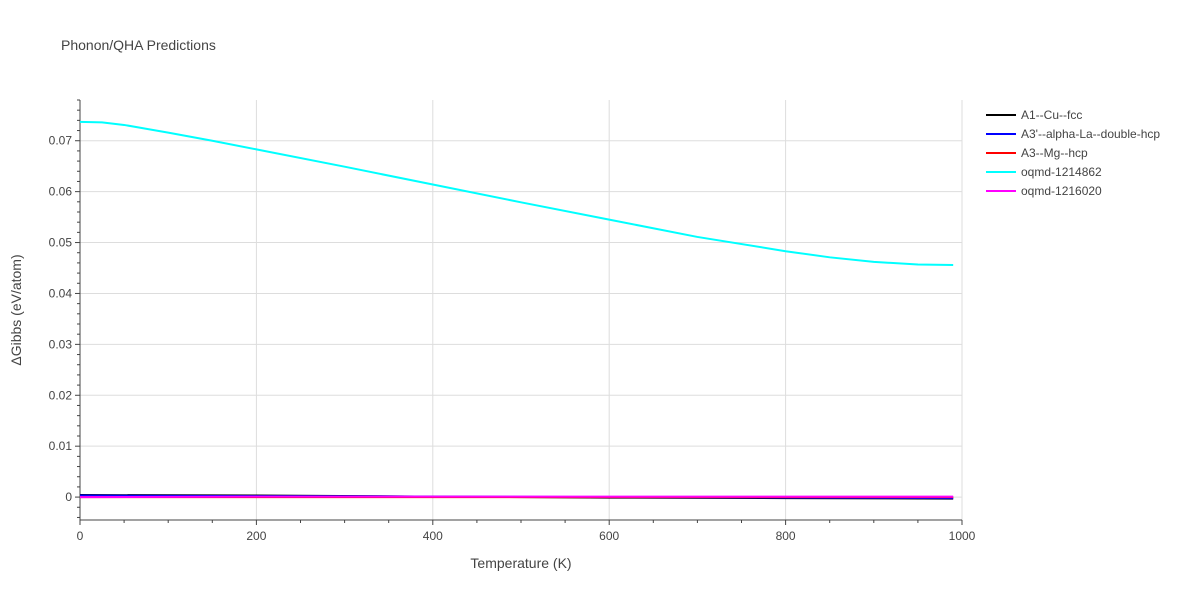 The height and width of the screenshot is (600, 1200). I want to click on x-tick-label: 800, so click(786, 536).